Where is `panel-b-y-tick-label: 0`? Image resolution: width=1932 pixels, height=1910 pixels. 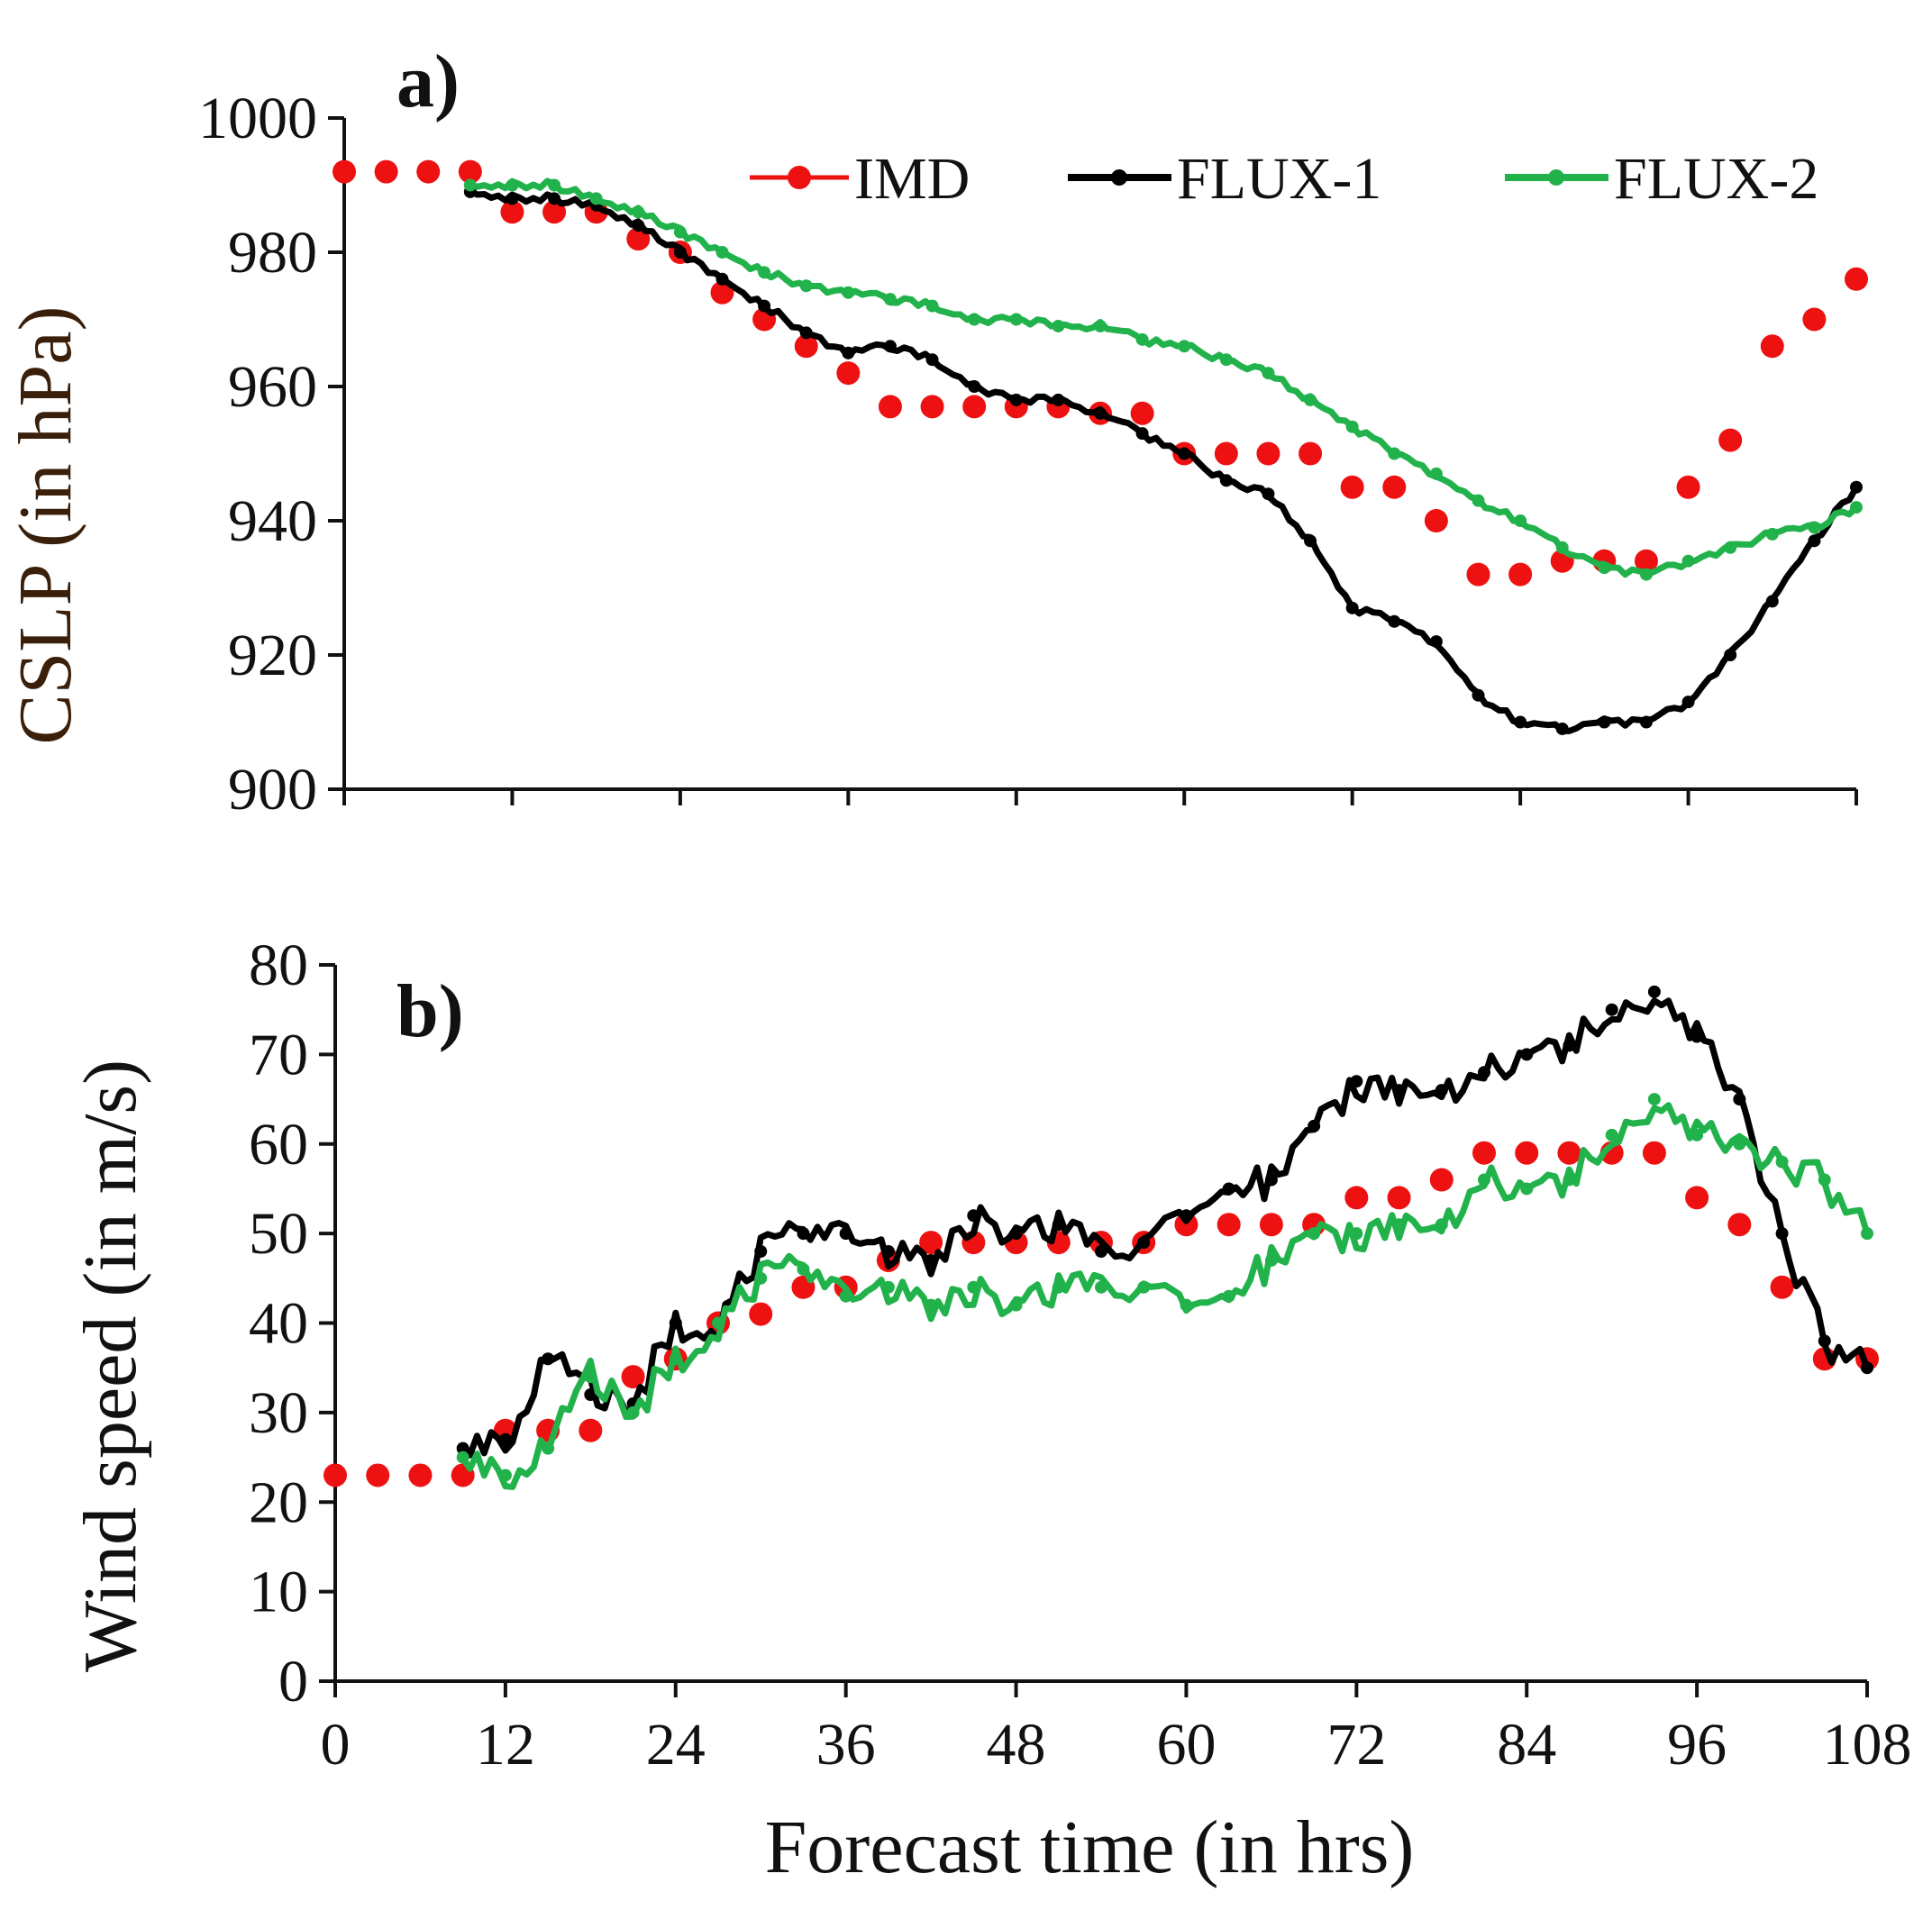
panel-b-y-tick-label: 0 is located at coordinates (293, 1681).